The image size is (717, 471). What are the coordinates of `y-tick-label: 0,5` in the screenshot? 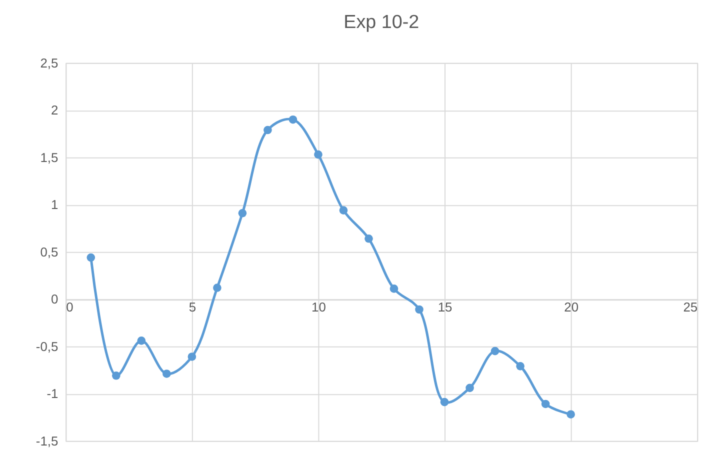 It's located at (49, 252).